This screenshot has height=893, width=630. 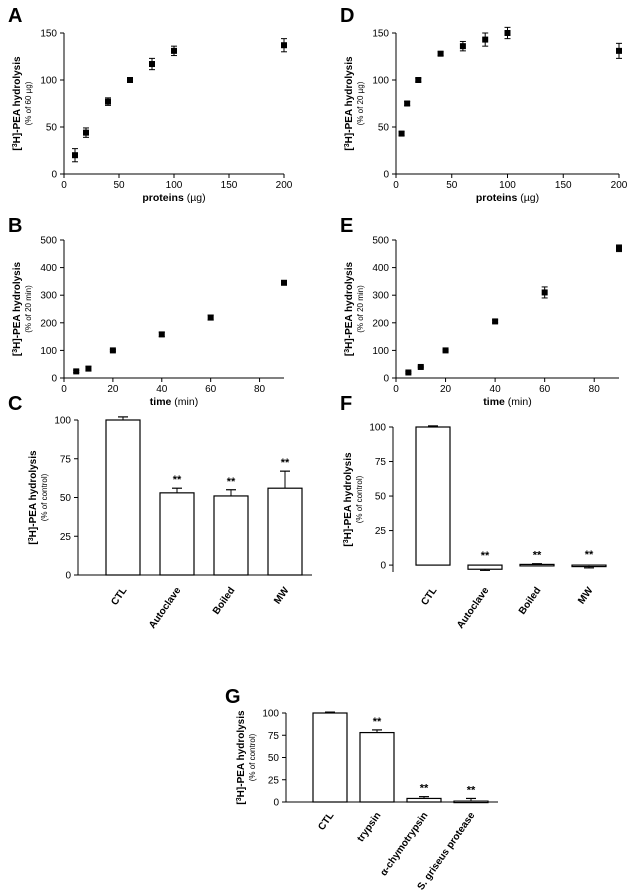 I want to click on y-axis-label-E: [3H]-PEA hydrolysis, so click(x=350, y=309).